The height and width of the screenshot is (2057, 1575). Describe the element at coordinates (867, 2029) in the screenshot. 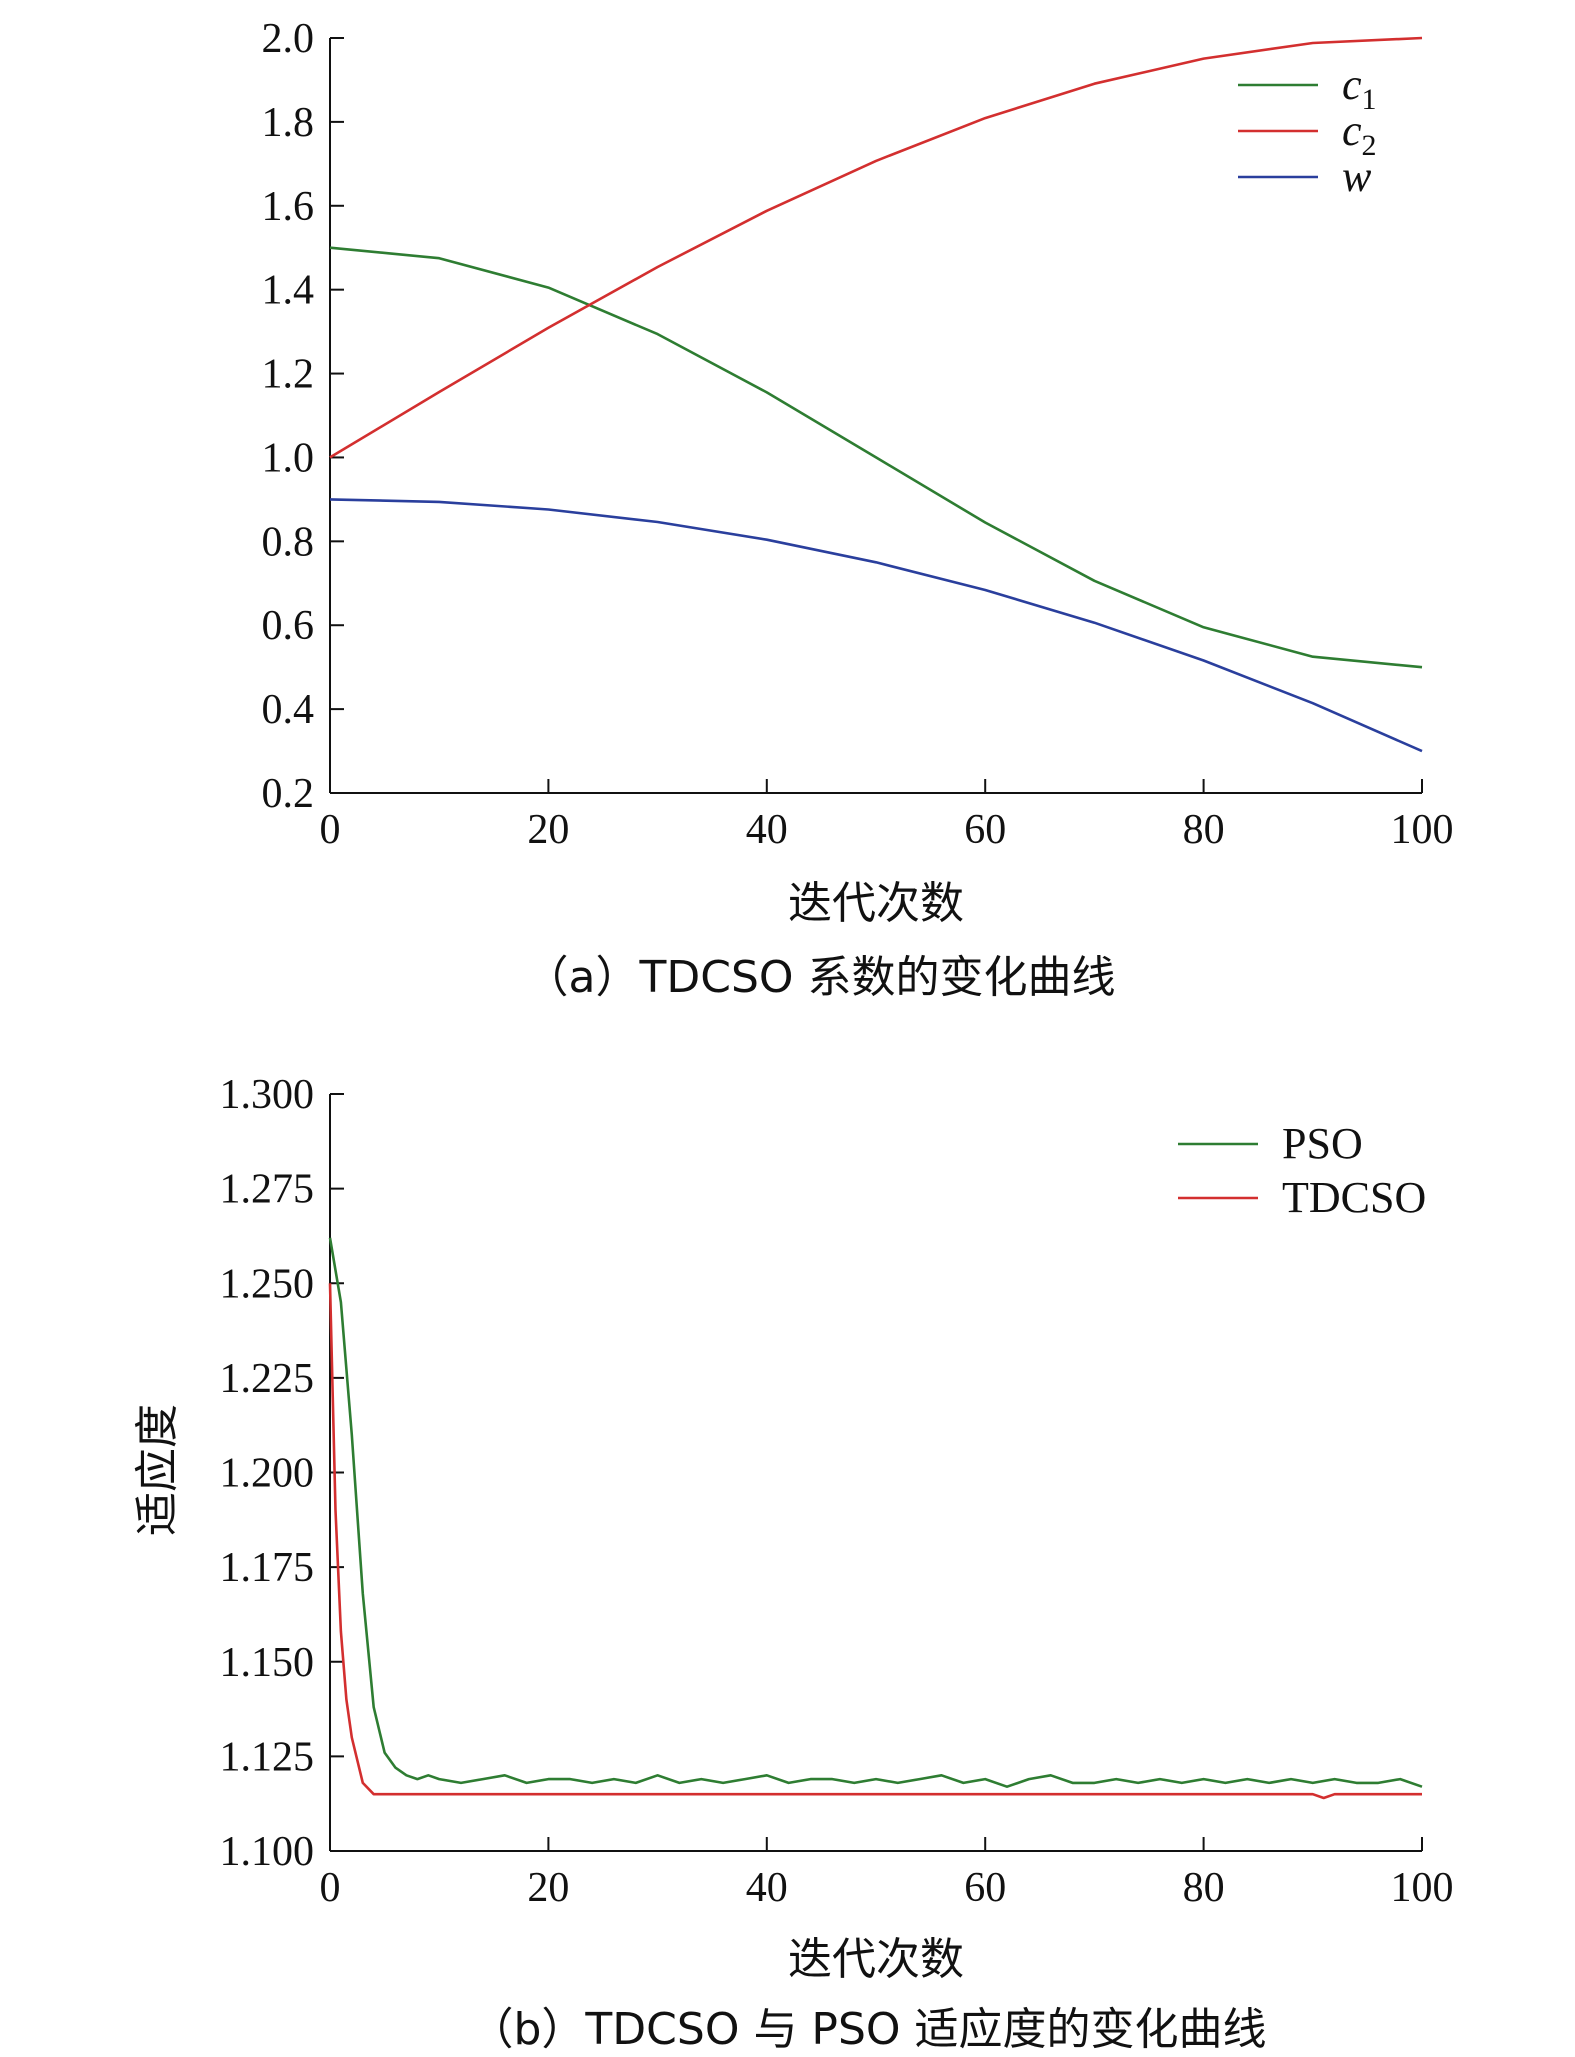

I see `chart-caption: （b）TDCSO 与 PSO 适应度的变化曲线` at that location.